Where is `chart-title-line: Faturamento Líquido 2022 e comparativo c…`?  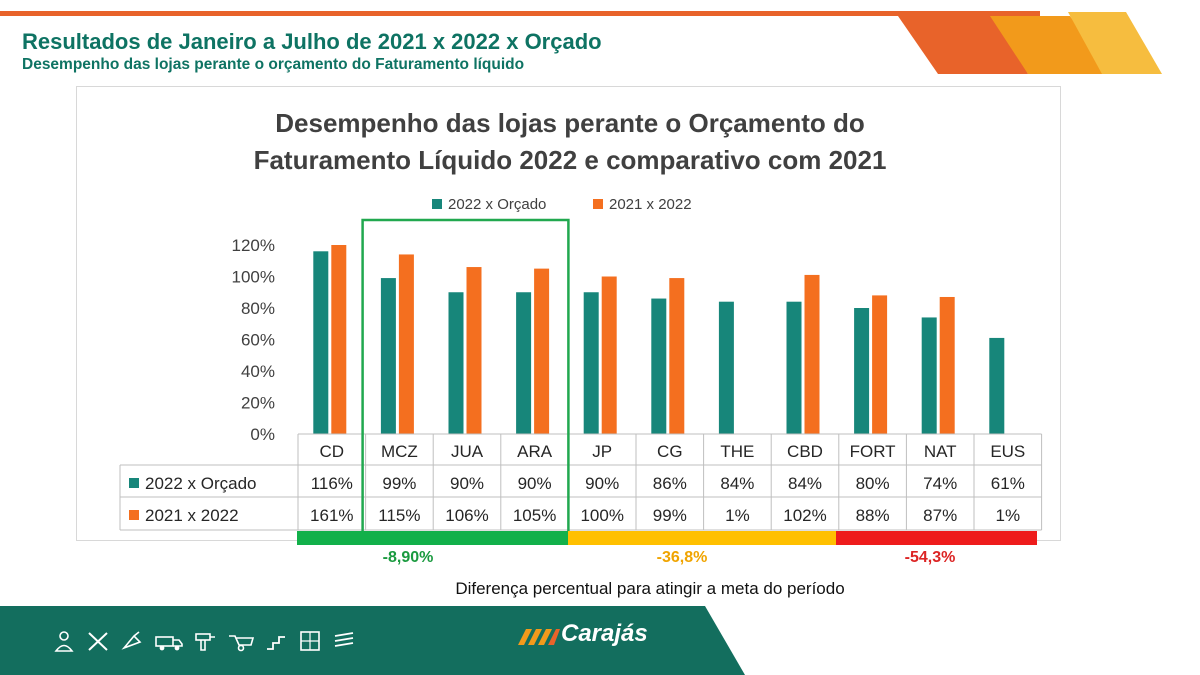 chart-title-line: Faturamento Líquido 2022 e comparativo c… is located at coordinates (570, 160).